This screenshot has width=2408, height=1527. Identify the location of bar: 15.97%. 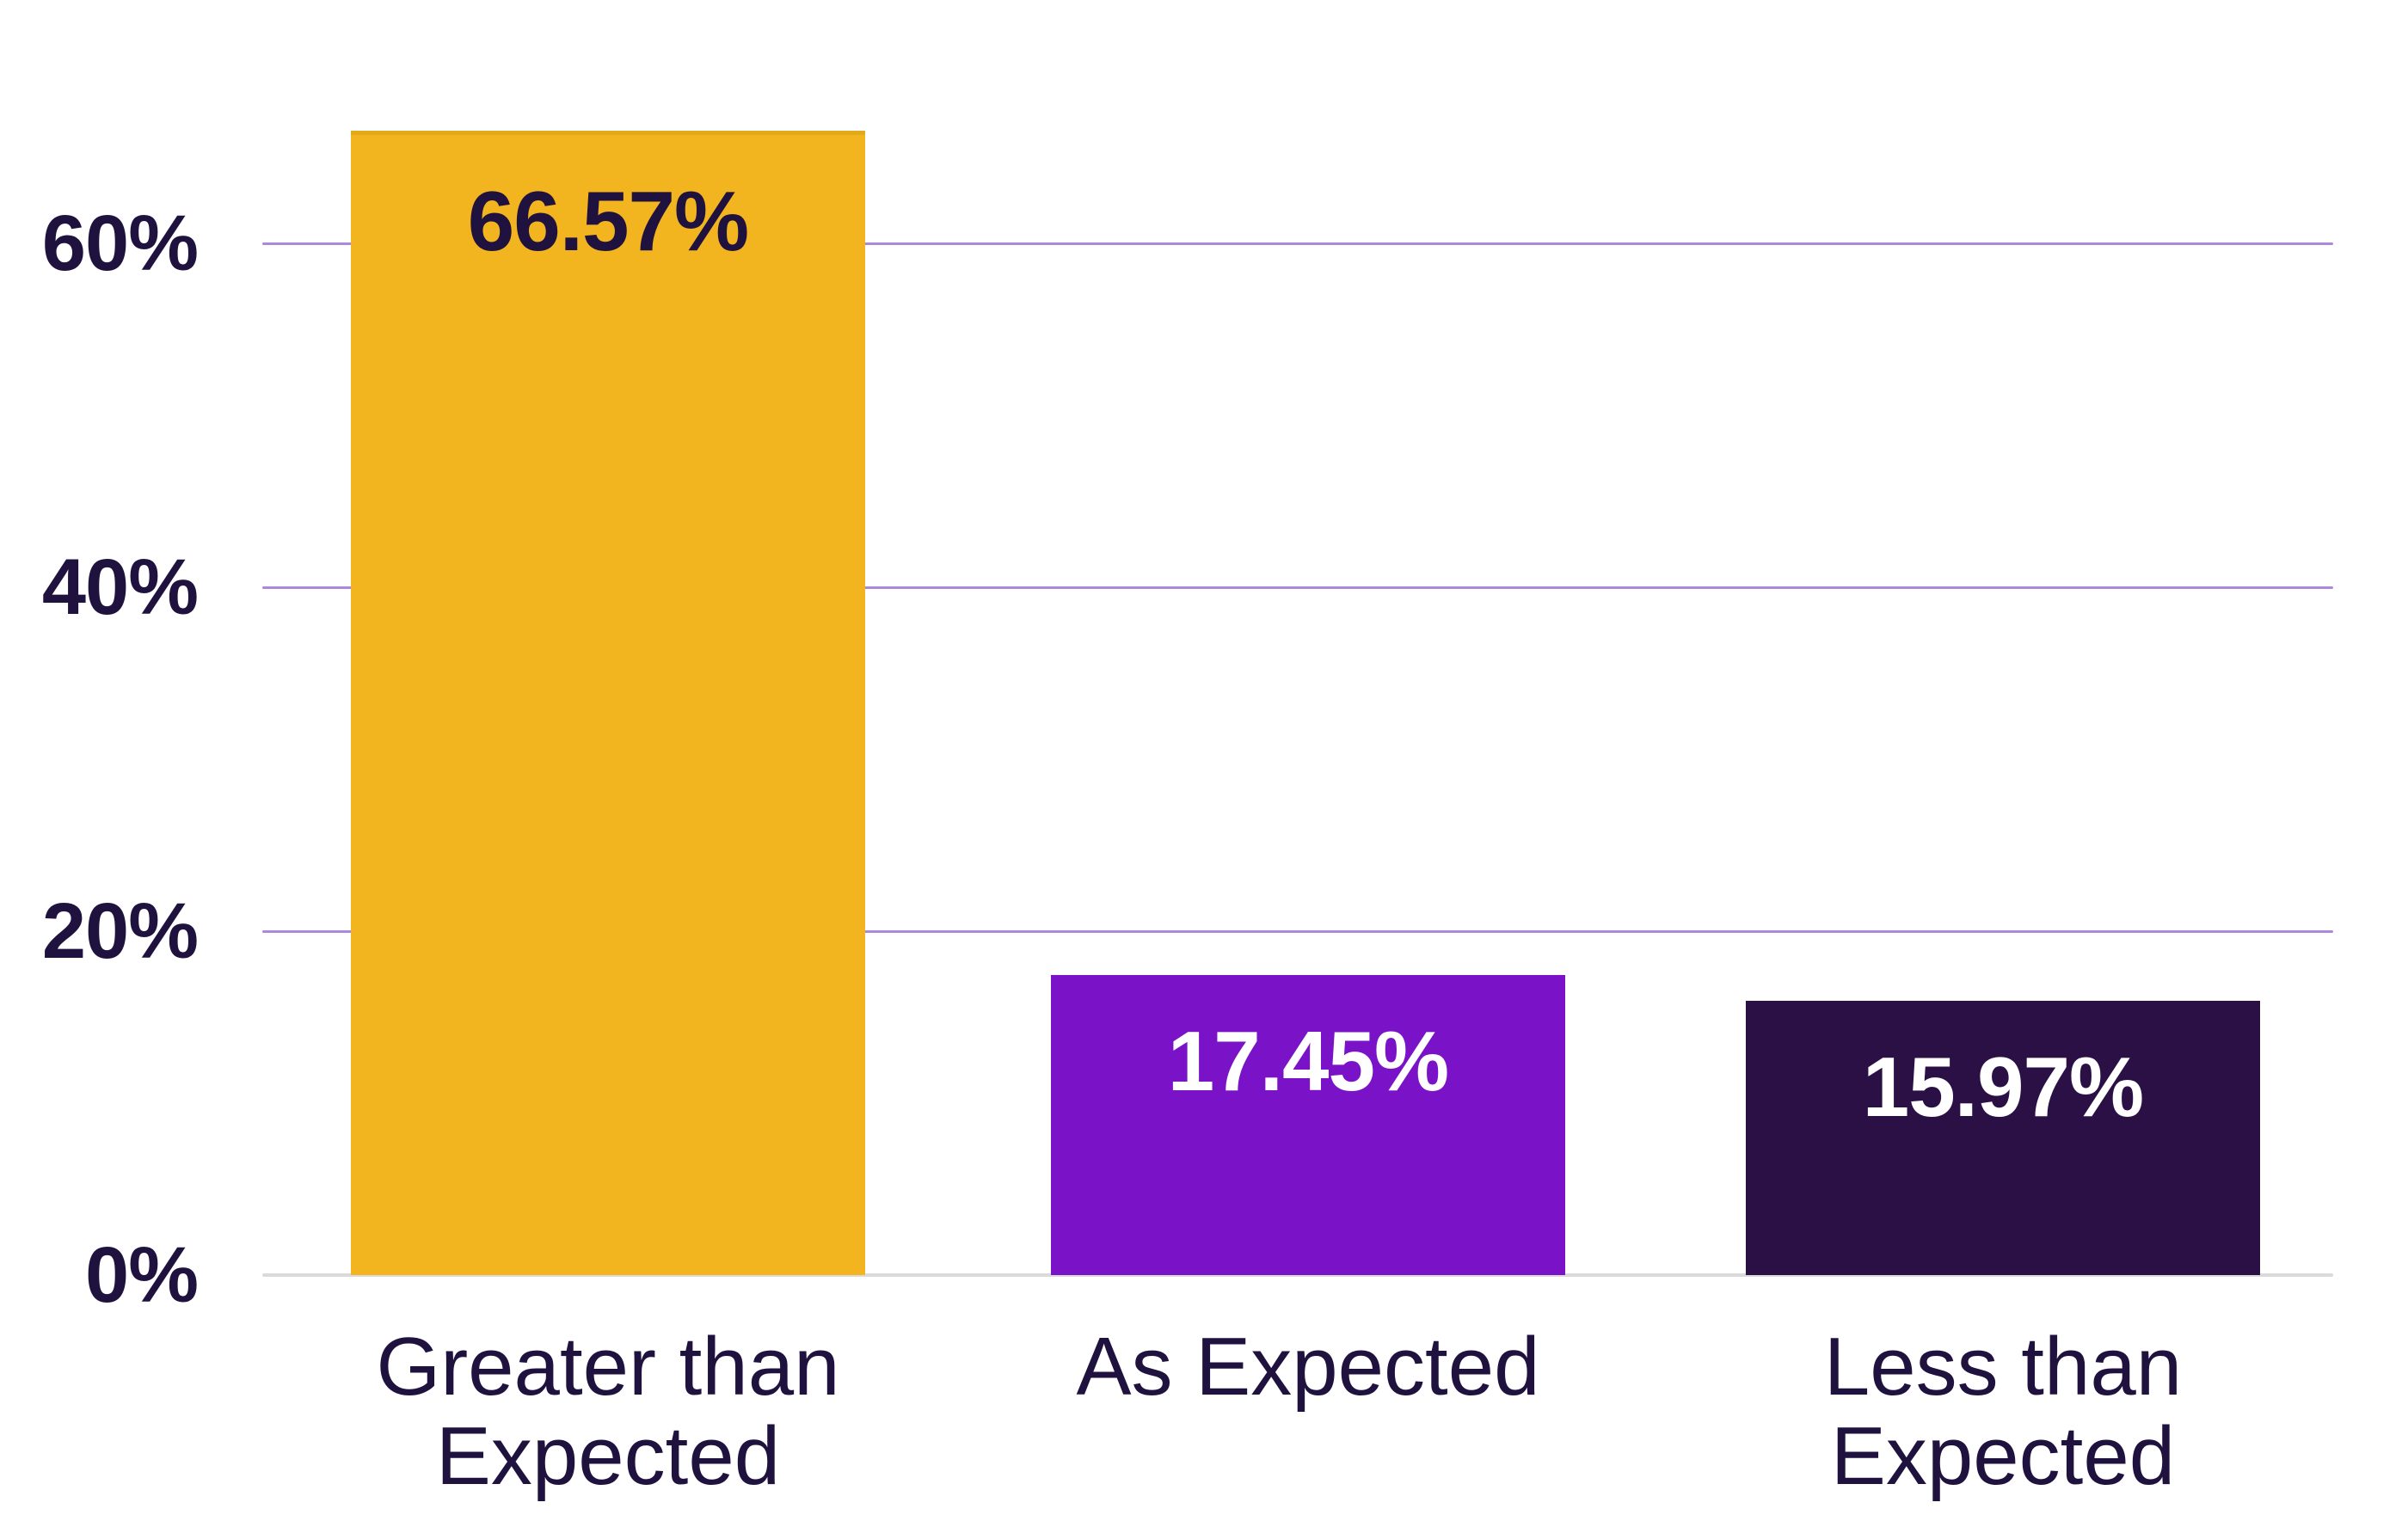
(2003, 1137).